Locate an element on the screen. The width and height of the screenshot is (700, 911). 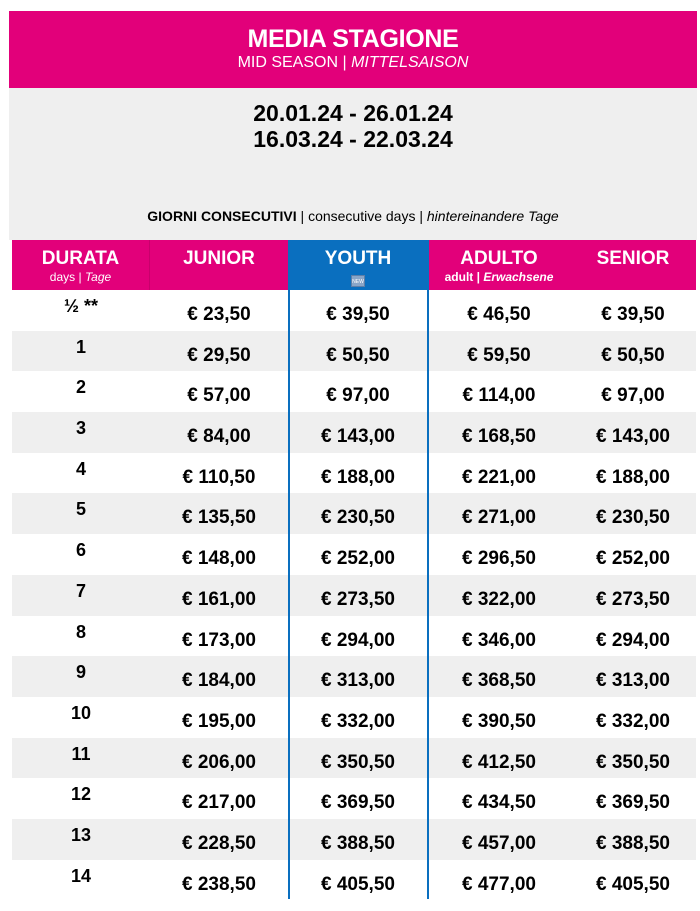
cell-duration: 3 is located at coordinates (80, 428).